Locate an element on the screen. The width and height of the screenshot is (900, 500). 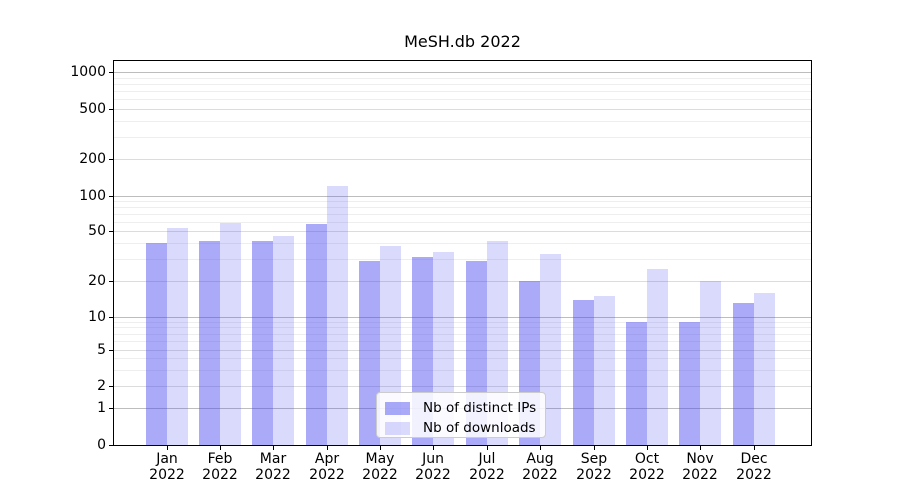
x-tick-label: Mar 2022 is located at coordinates (273, 467).